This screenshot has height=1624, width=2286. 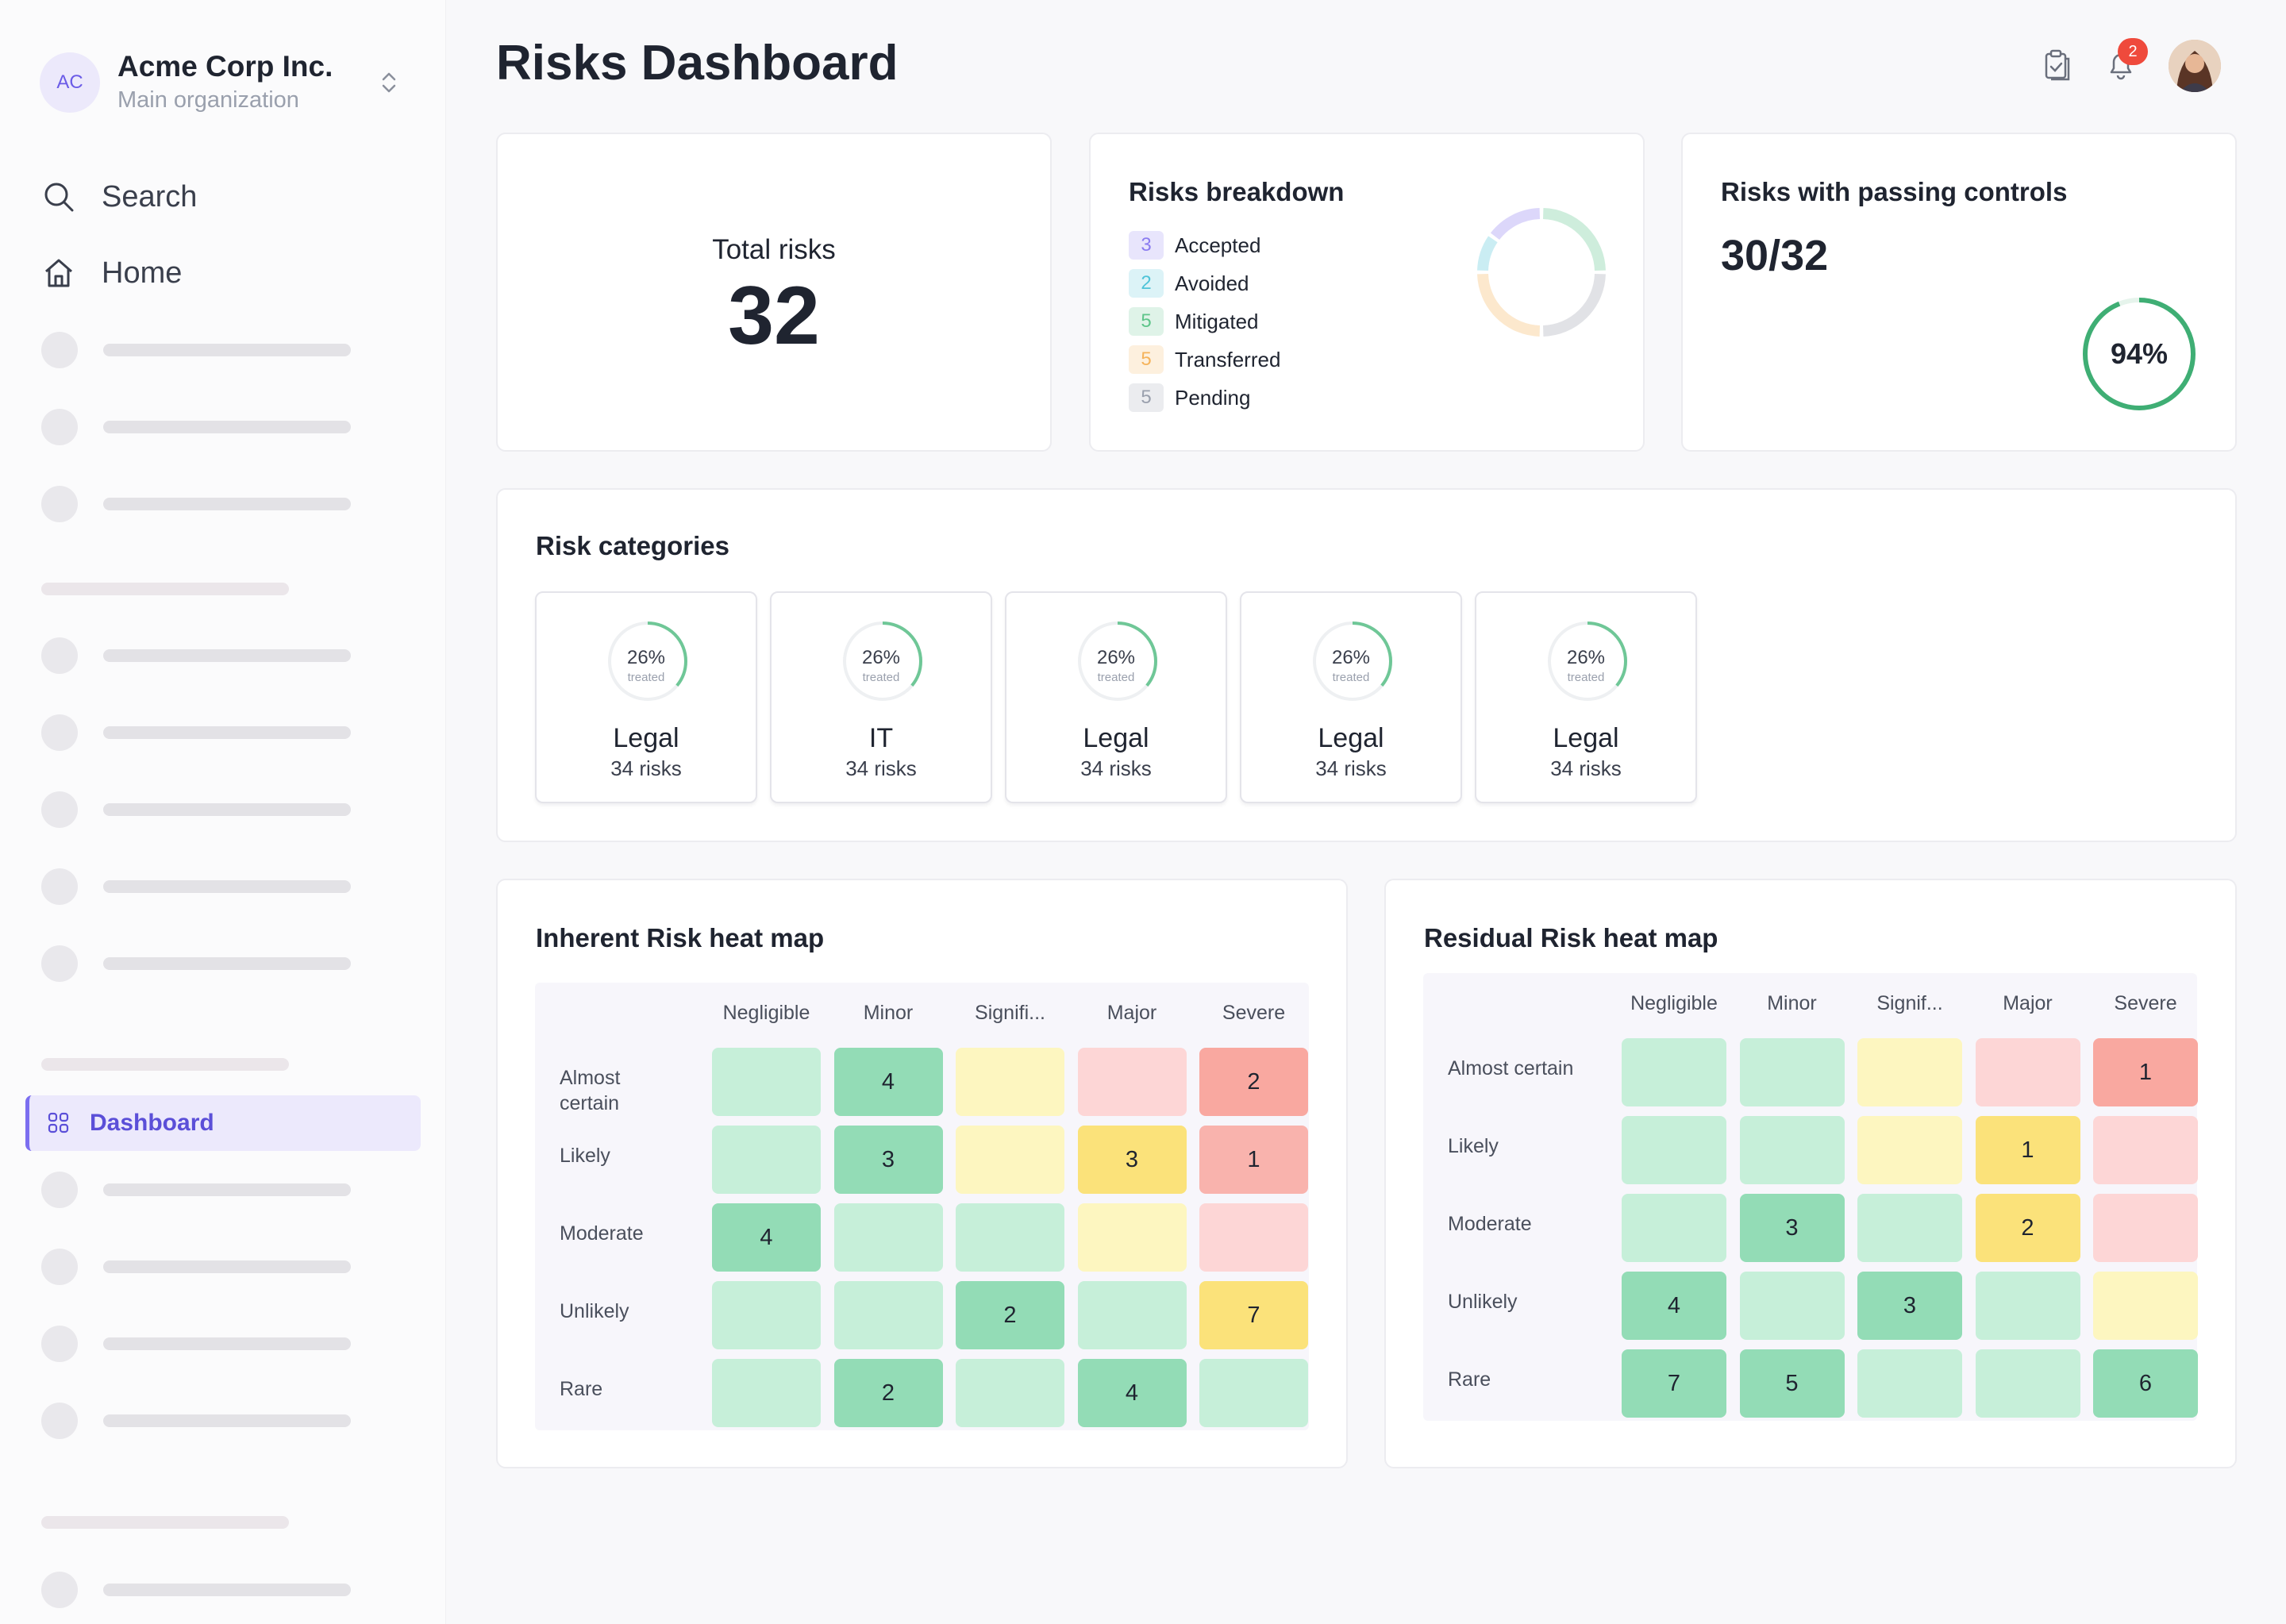 What do you see at coordinates (1204, 359) in the screenshot?
I see `breakdown-item: 5 Transferred` at bounding box center [1204, 359].